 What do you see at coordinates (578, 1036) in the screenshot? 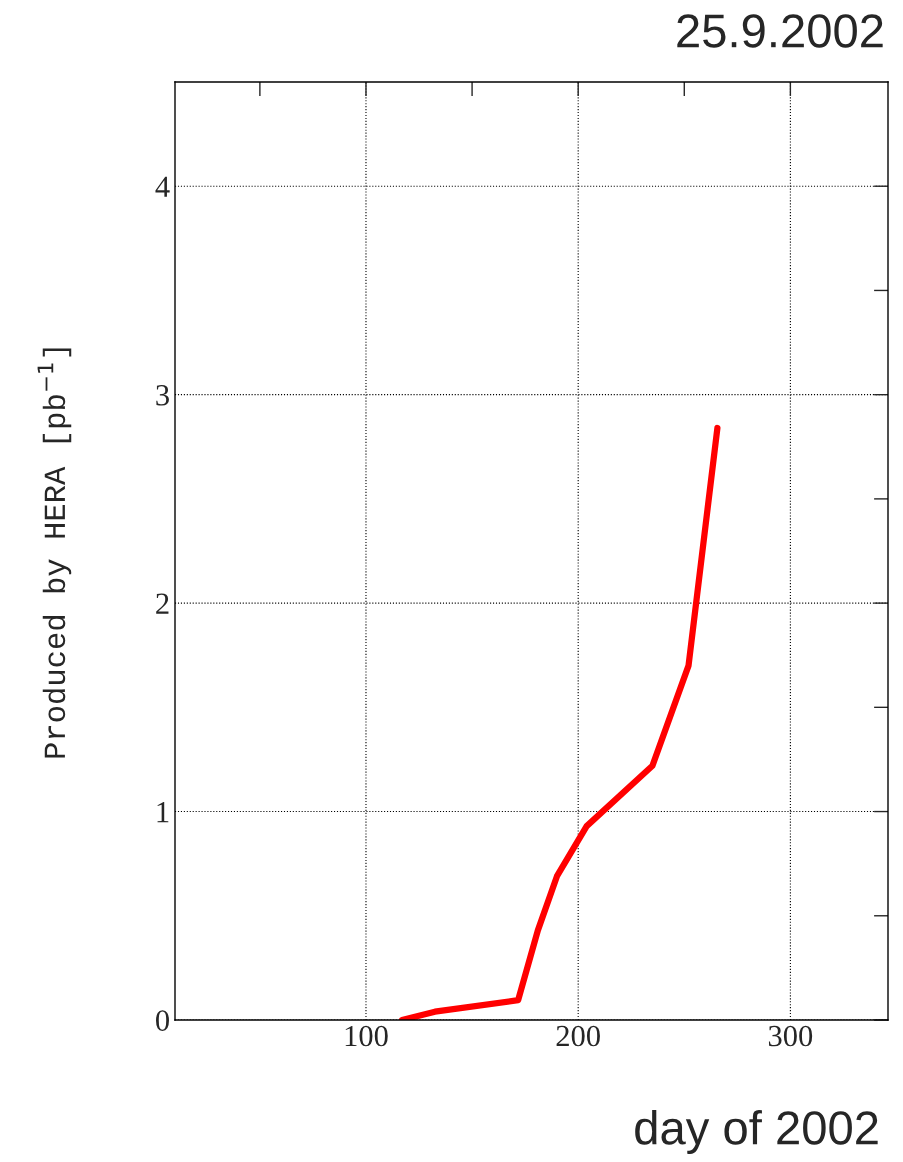
I see `x-tick-label: 200` at bounding box center [578, 1036].